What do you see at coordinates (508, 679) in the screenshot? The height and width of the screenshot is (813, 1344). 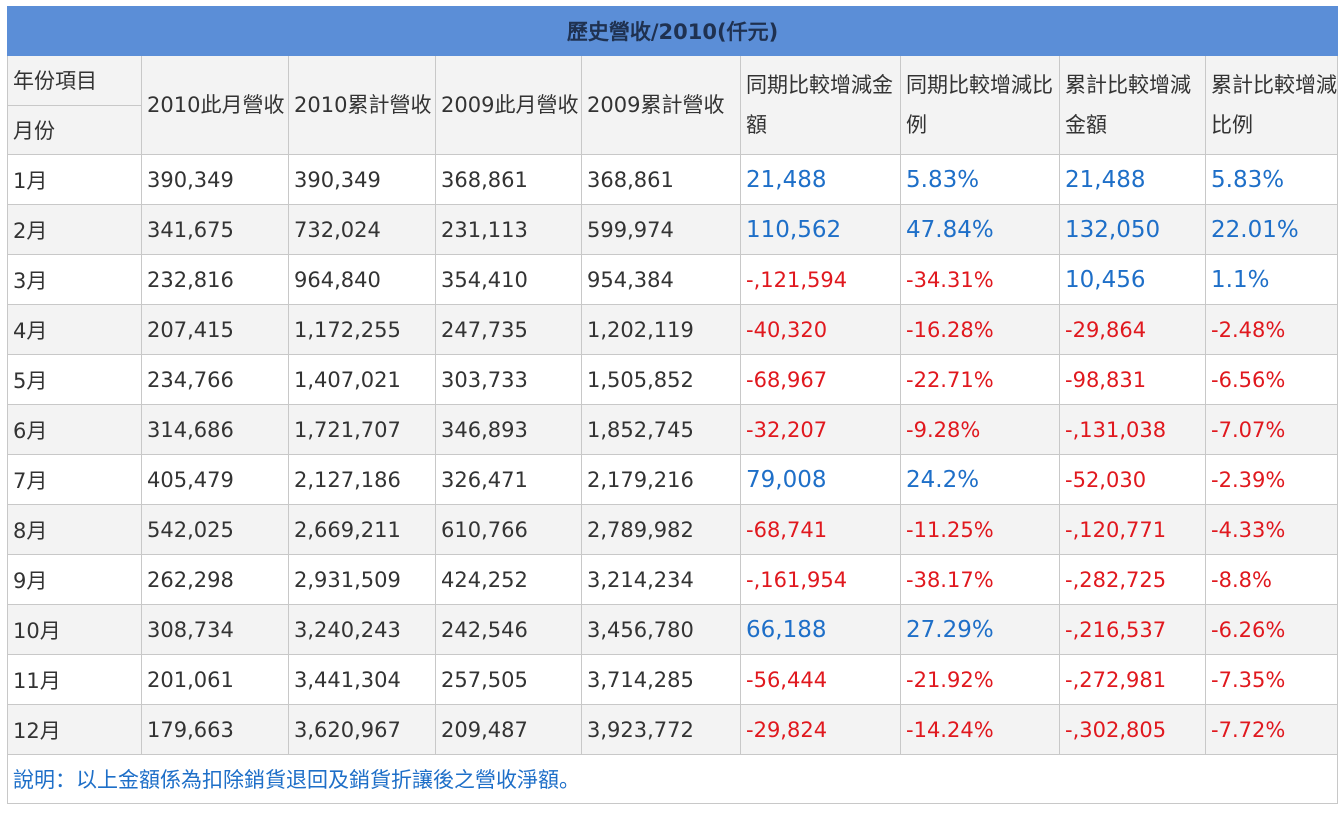 I see `value-cell: 257,505` at bounding box center [508, 679].